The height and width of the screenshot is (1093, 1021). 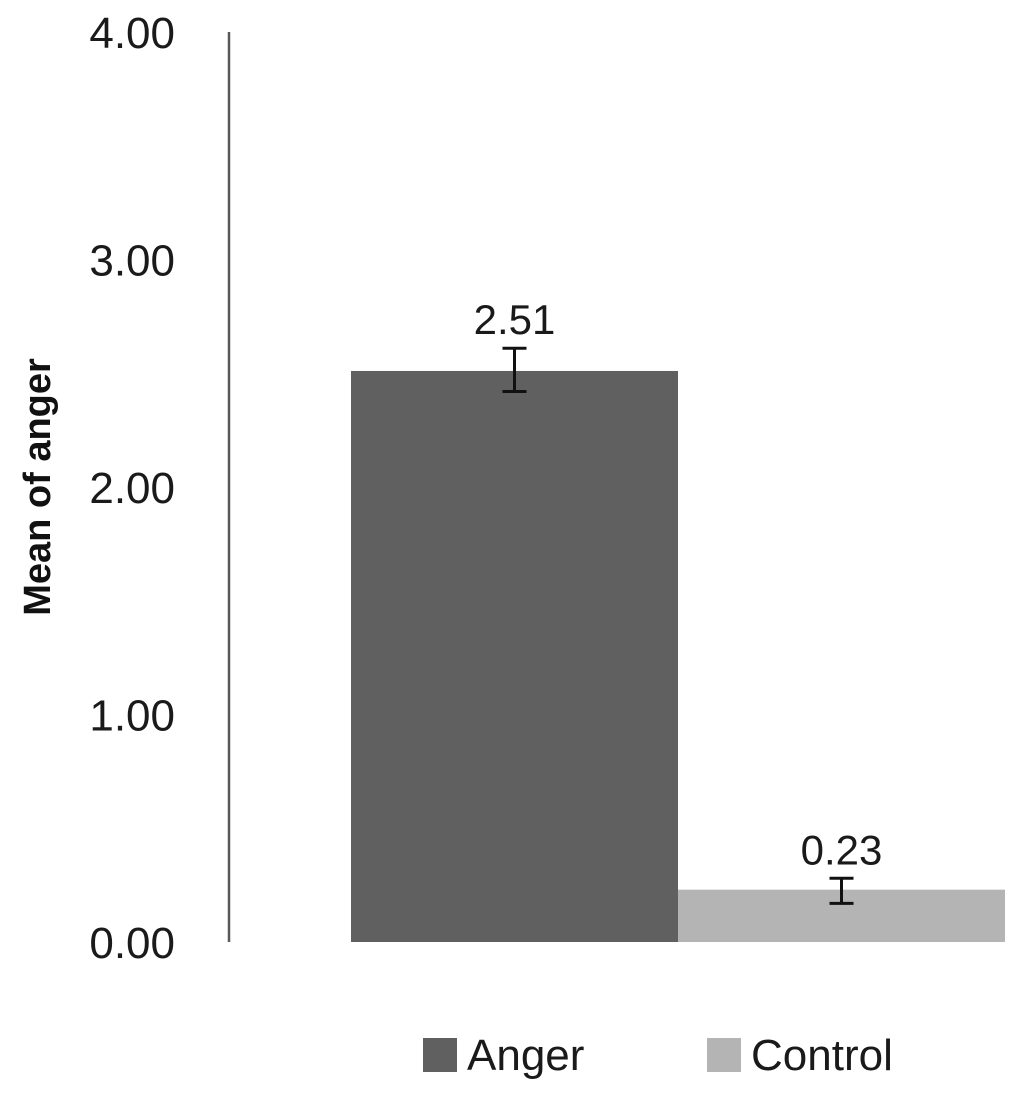 I want to click on y-tick-label: 4.00, so click(x=132, y=33).